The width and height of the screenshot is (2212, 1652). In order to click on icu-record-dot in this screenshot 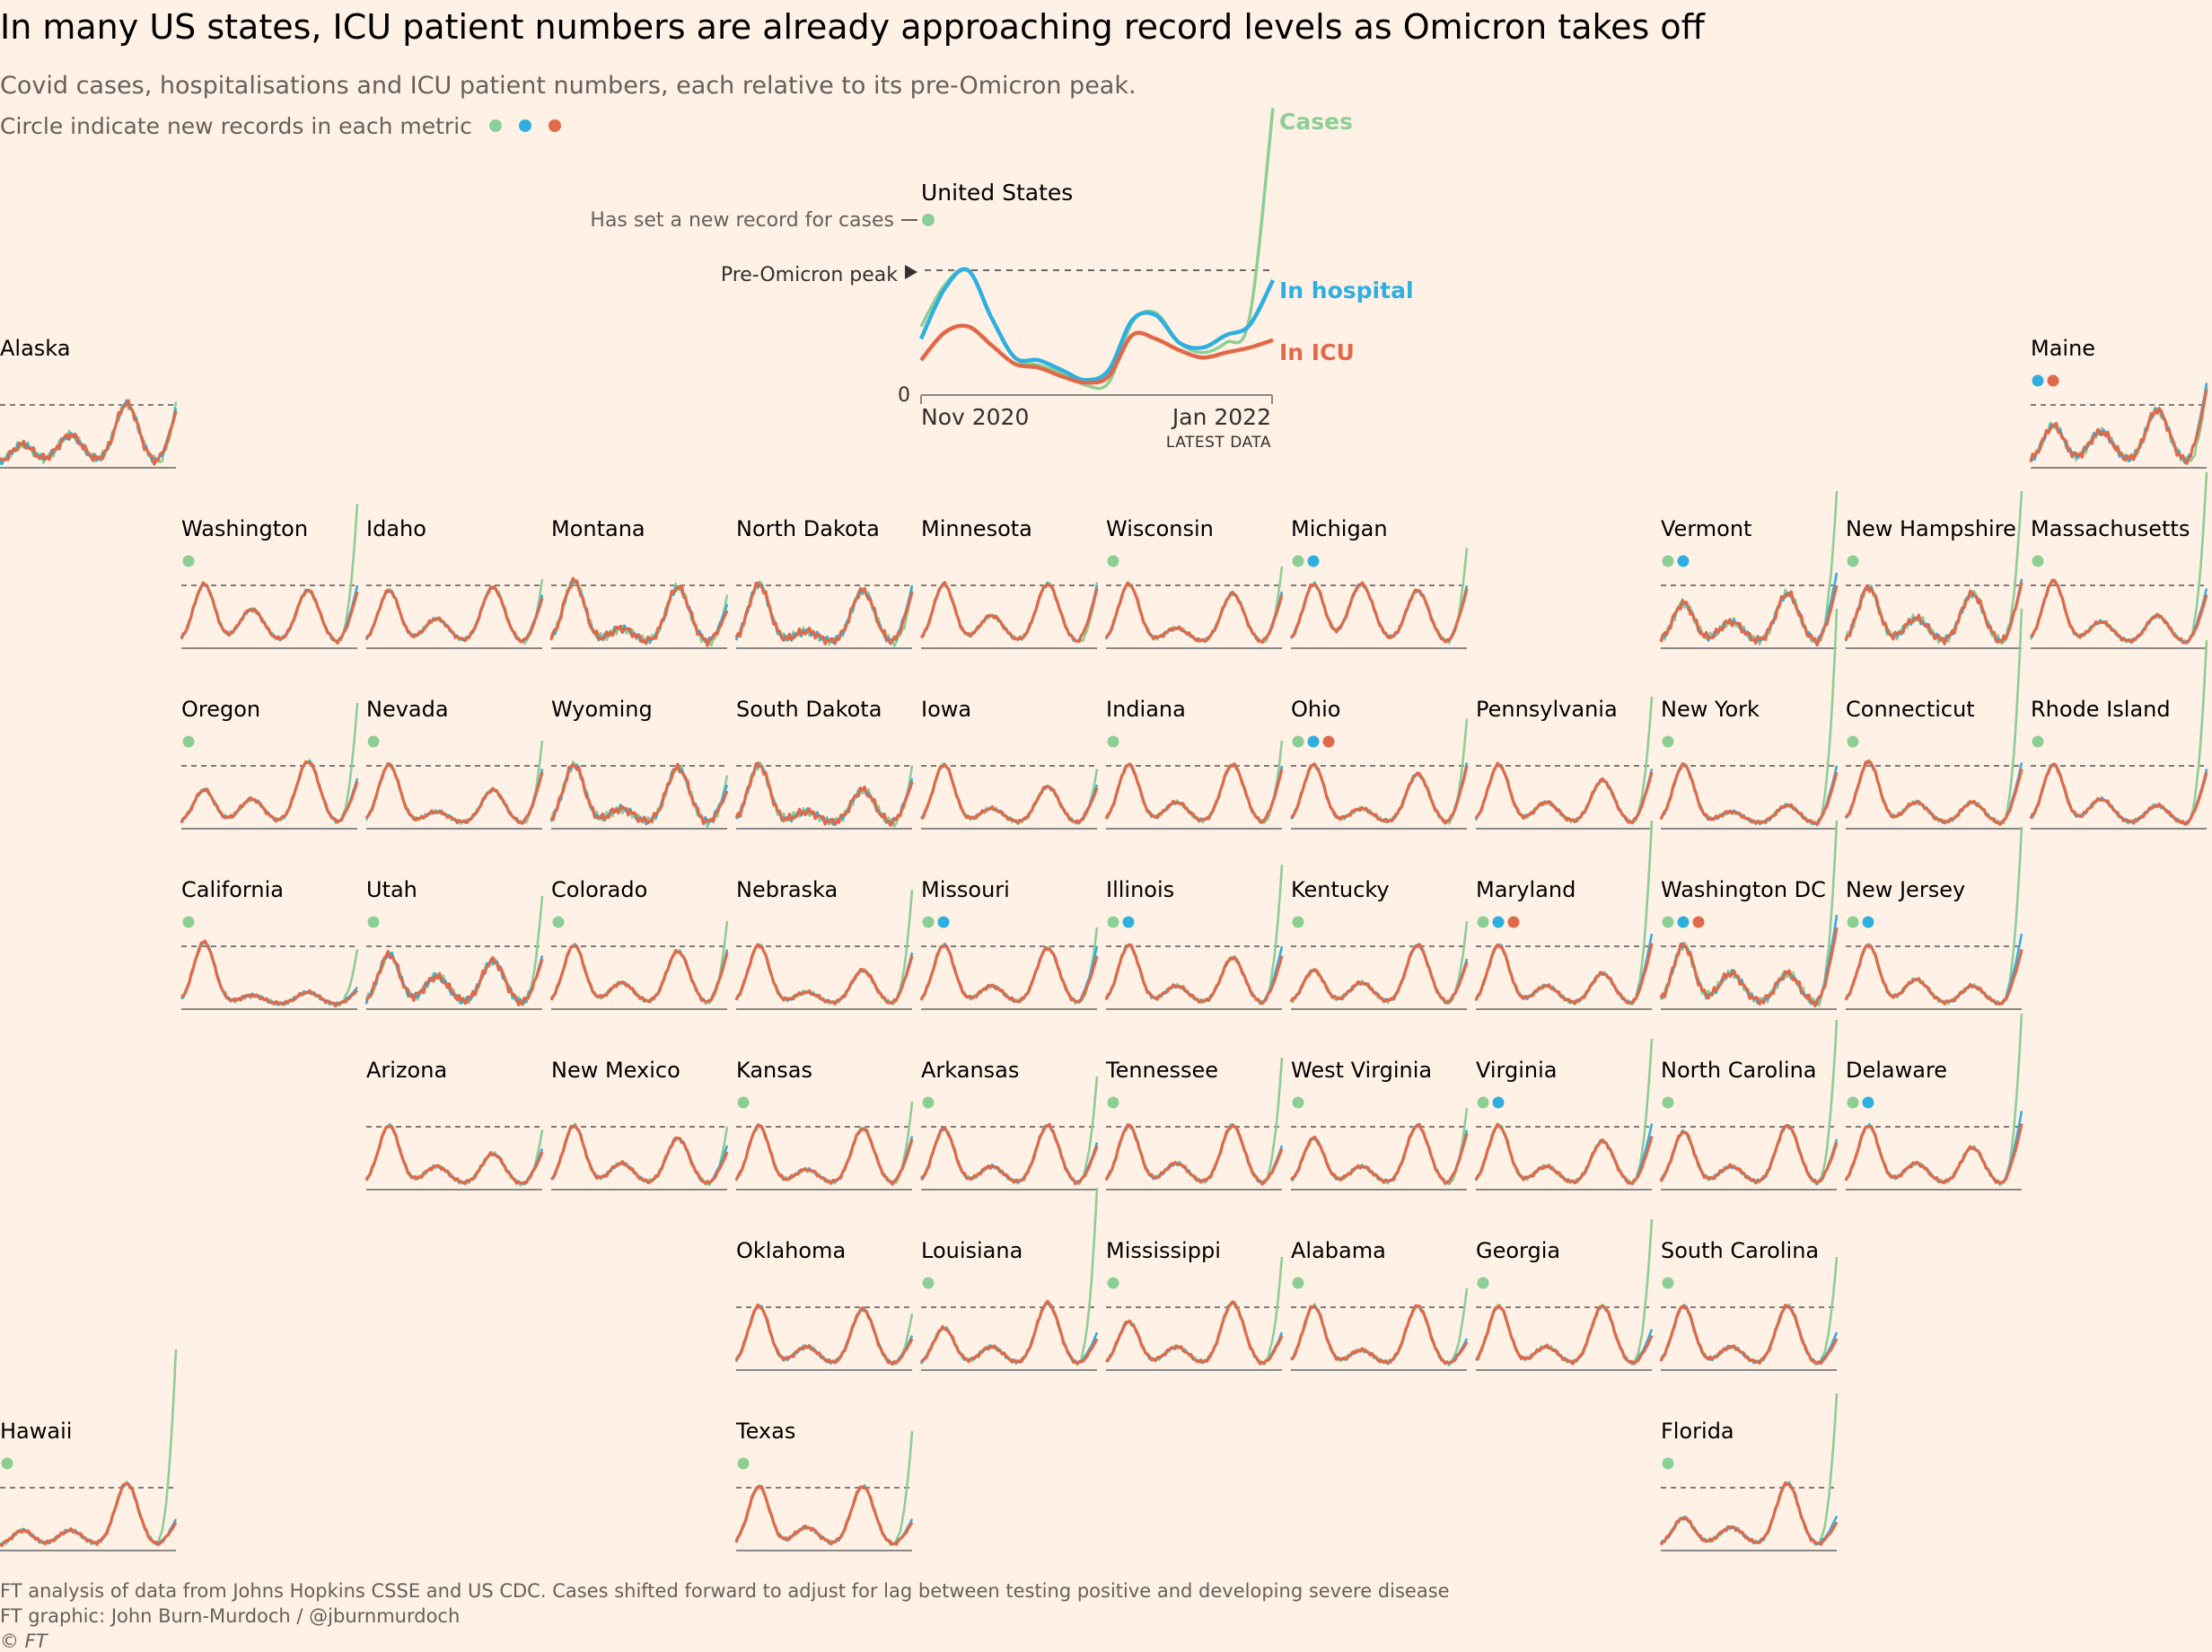, I will do `click(554, 126)`.